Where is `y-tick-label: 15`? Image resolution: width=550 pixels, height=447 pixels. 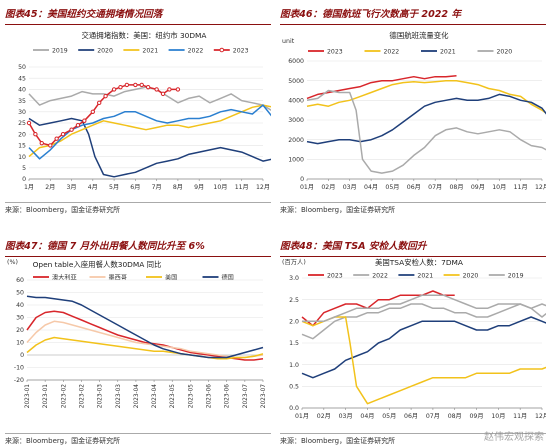 y-tick-label: 15 is located at coordinates (22, 146).